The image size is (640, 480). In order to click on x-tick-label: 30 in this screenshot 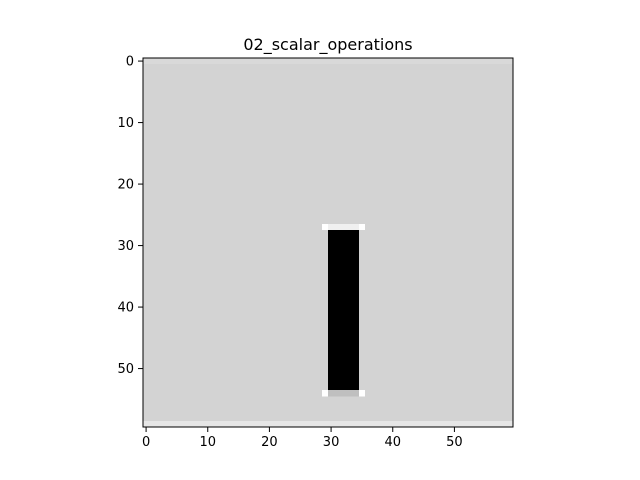, I will do `click(331, 442)`.